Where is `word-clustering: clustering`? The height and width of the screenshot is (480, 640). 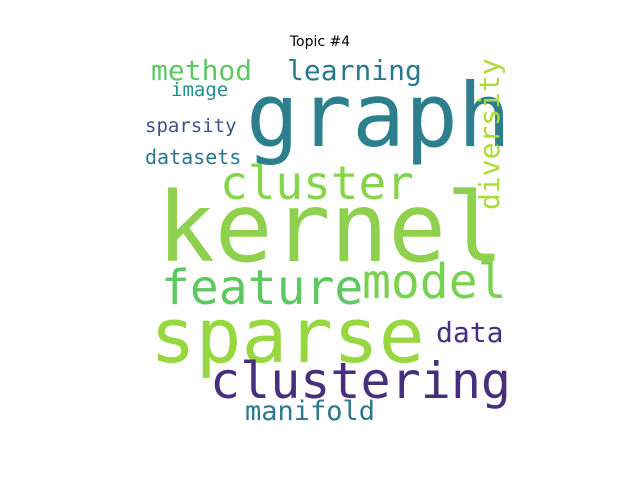 word-clustering: clustering is located at coordinates (361, 381).